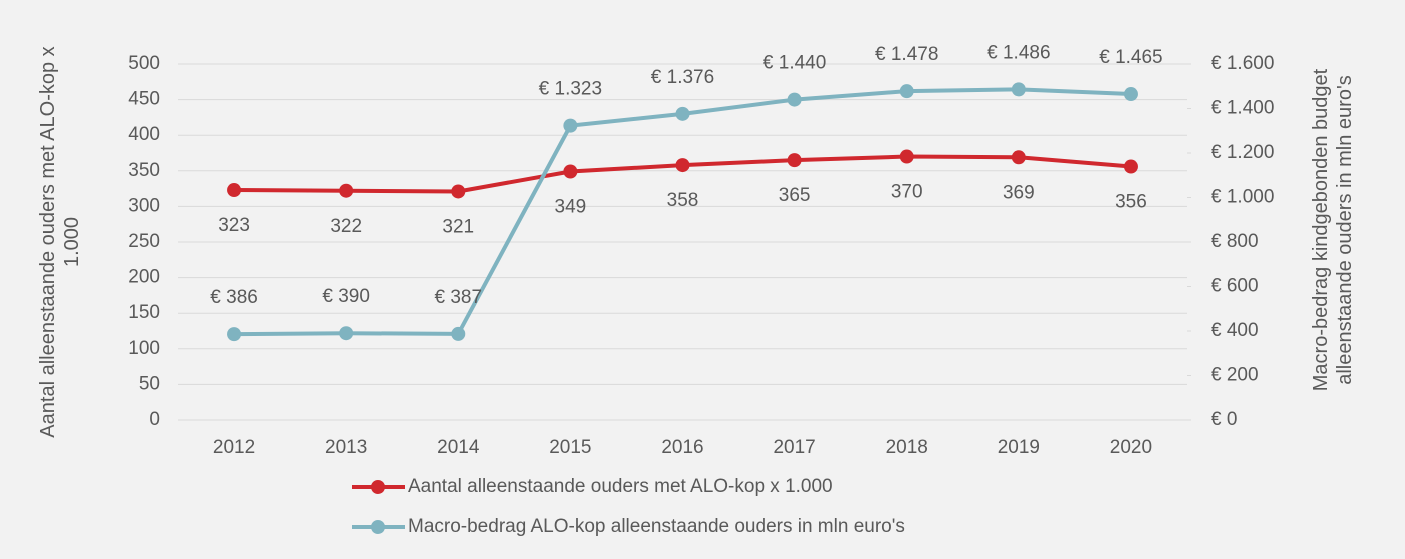 The height and width of the screenshot is (559, 1405). What do you see at coordinates (795, 195) in the screenshot?
I see `data-label: 365` at bounding box center [795, 195].